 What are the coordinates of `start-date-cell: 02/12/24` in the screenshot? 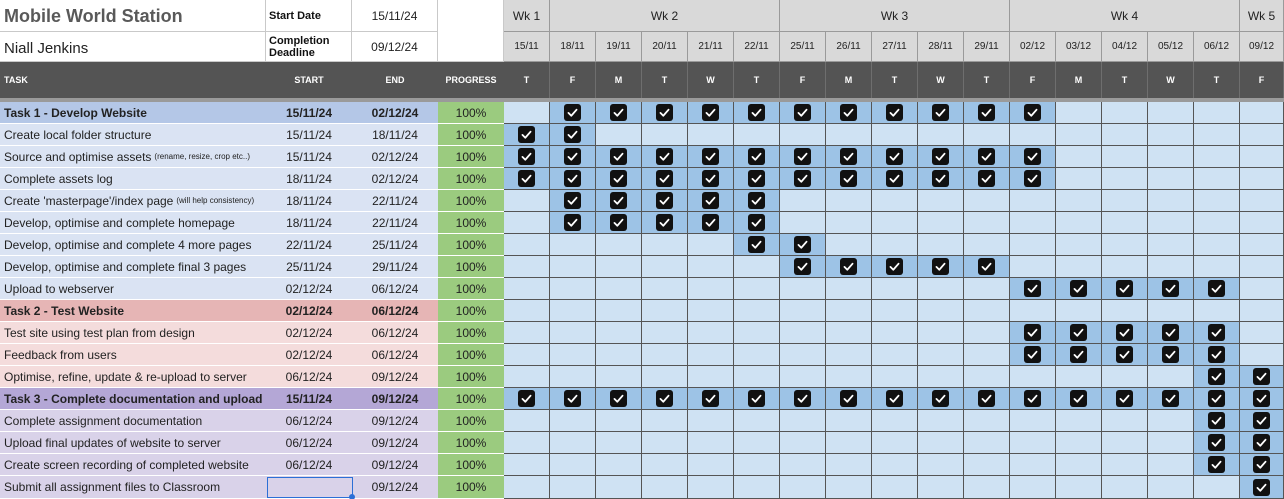 It's located at (309, 289).